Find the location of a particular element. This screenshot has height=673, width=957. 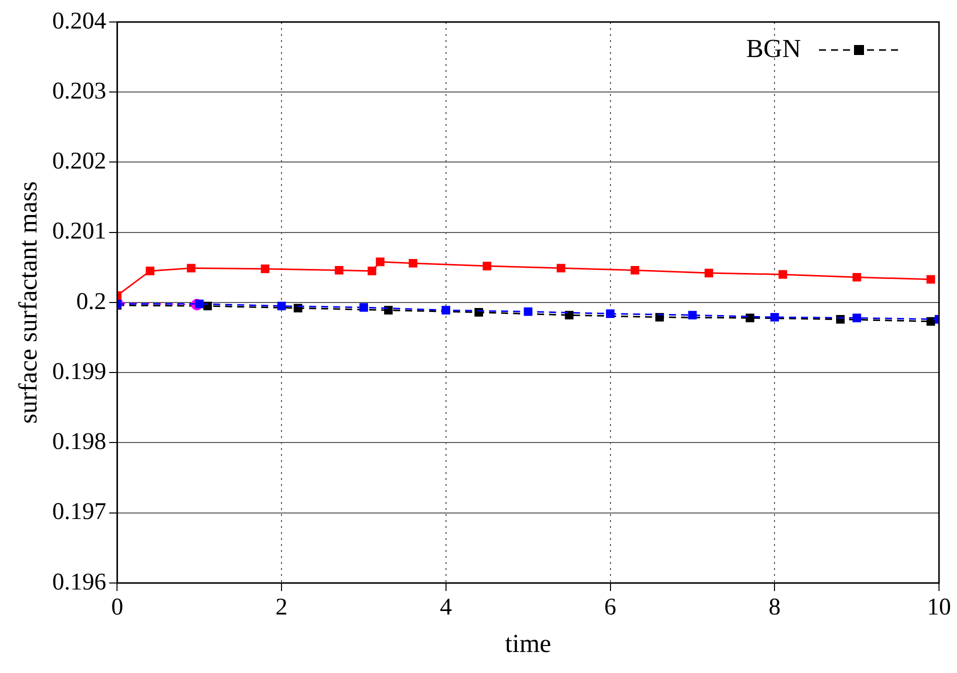

y-tick-label: 0.204 is located at coordinates (79, 21).